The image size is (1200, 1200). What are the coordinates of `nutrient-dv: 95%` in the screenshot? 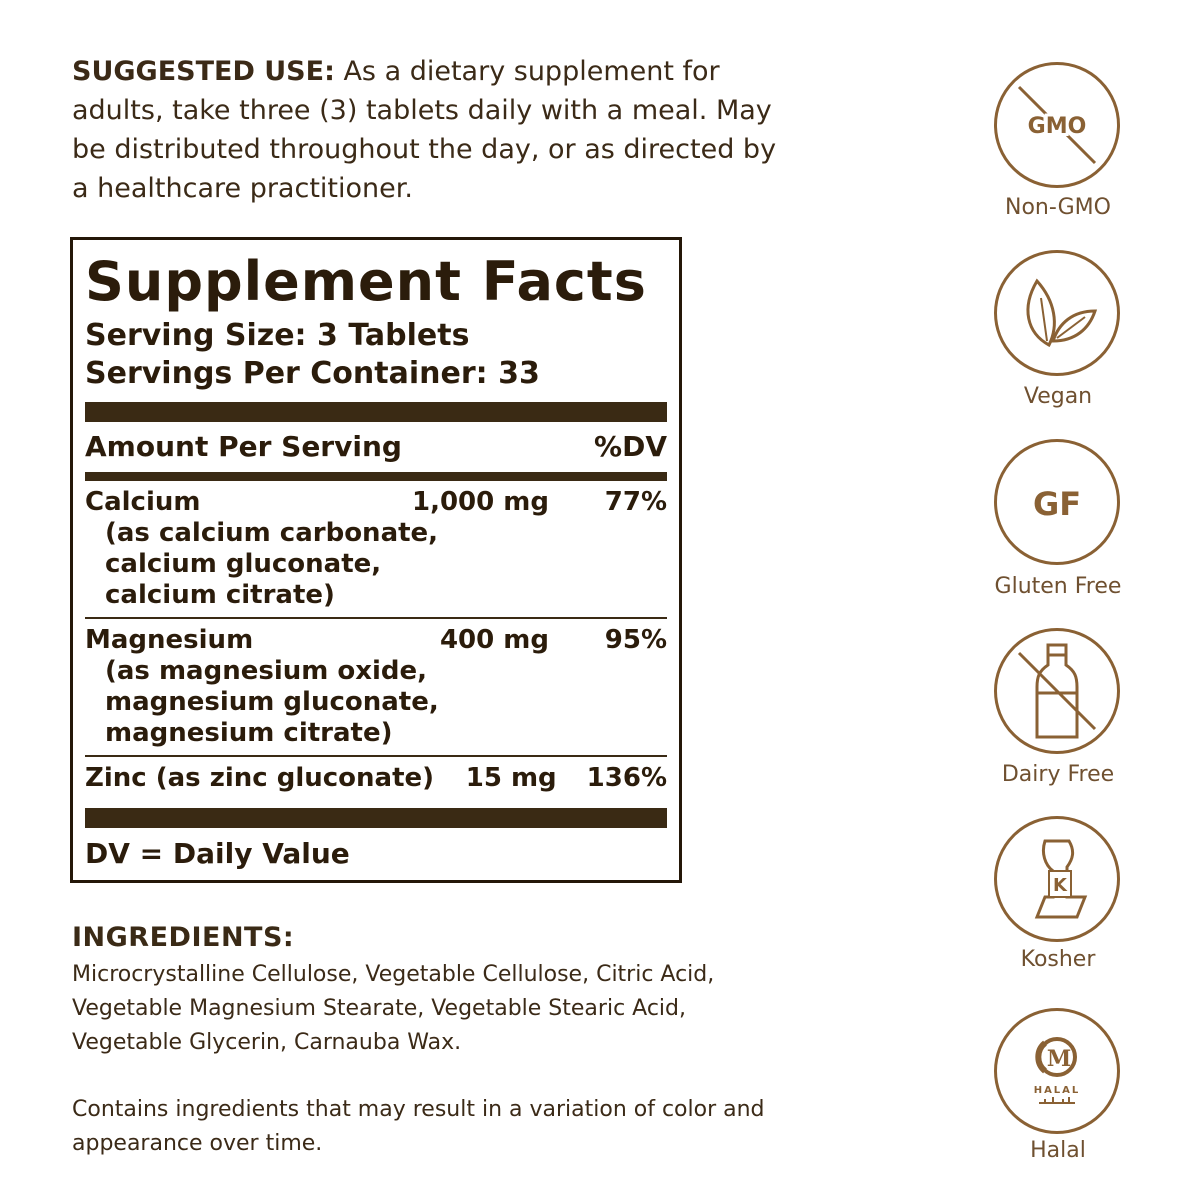 It's located at (635, 640).